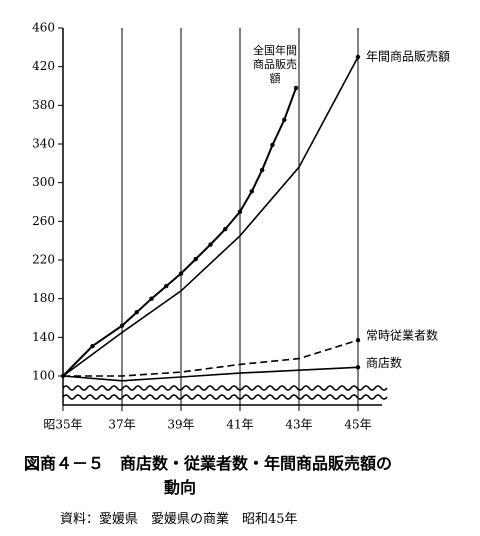 The image size is (480, 536). Describe the element at coordinates (43, 28) in the screenshot. I see `y-tick-label: 460` at that location.